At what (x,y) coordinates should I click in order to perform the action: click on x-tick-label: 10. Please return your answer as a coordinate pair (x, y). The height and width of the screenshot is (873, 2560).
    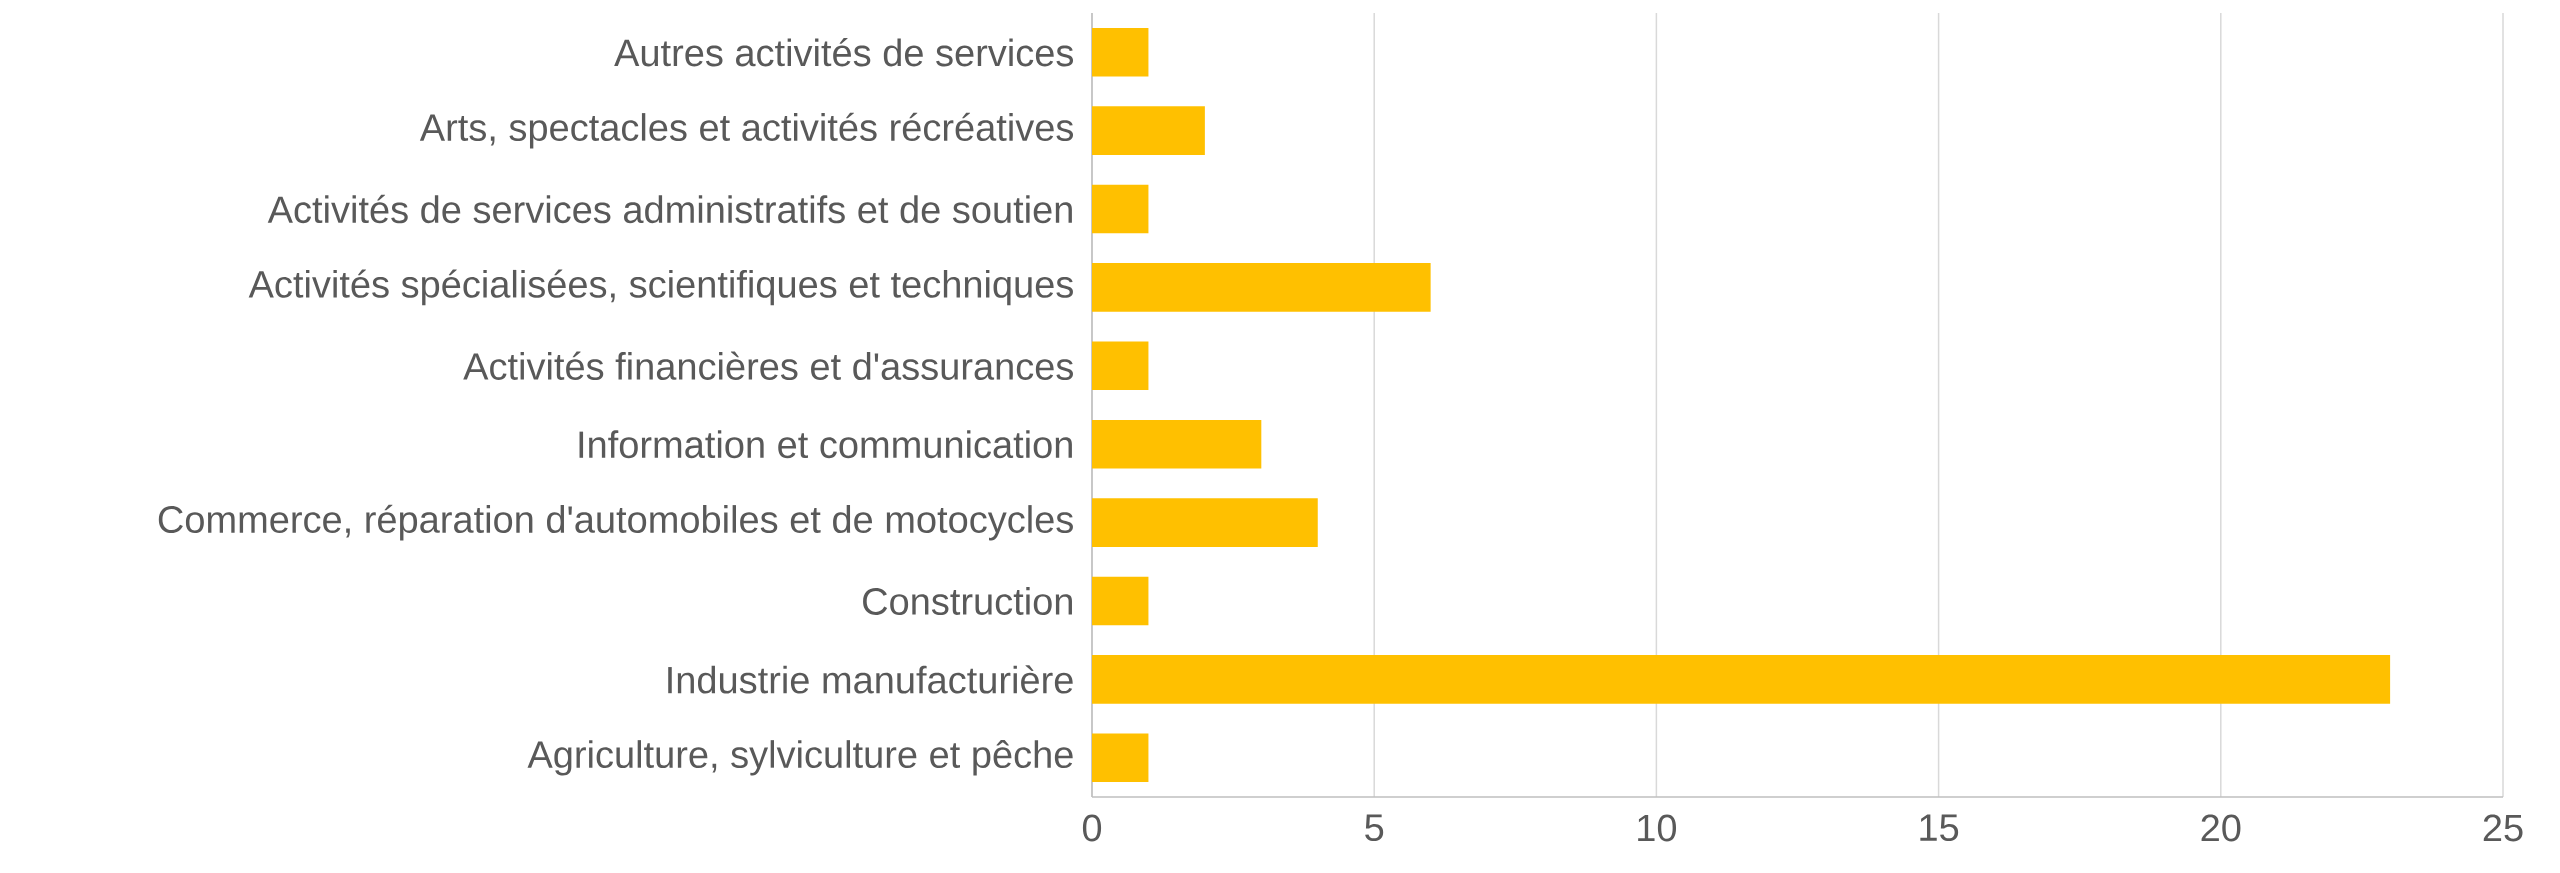
    Looking at the image, I should click on (1657, 828).